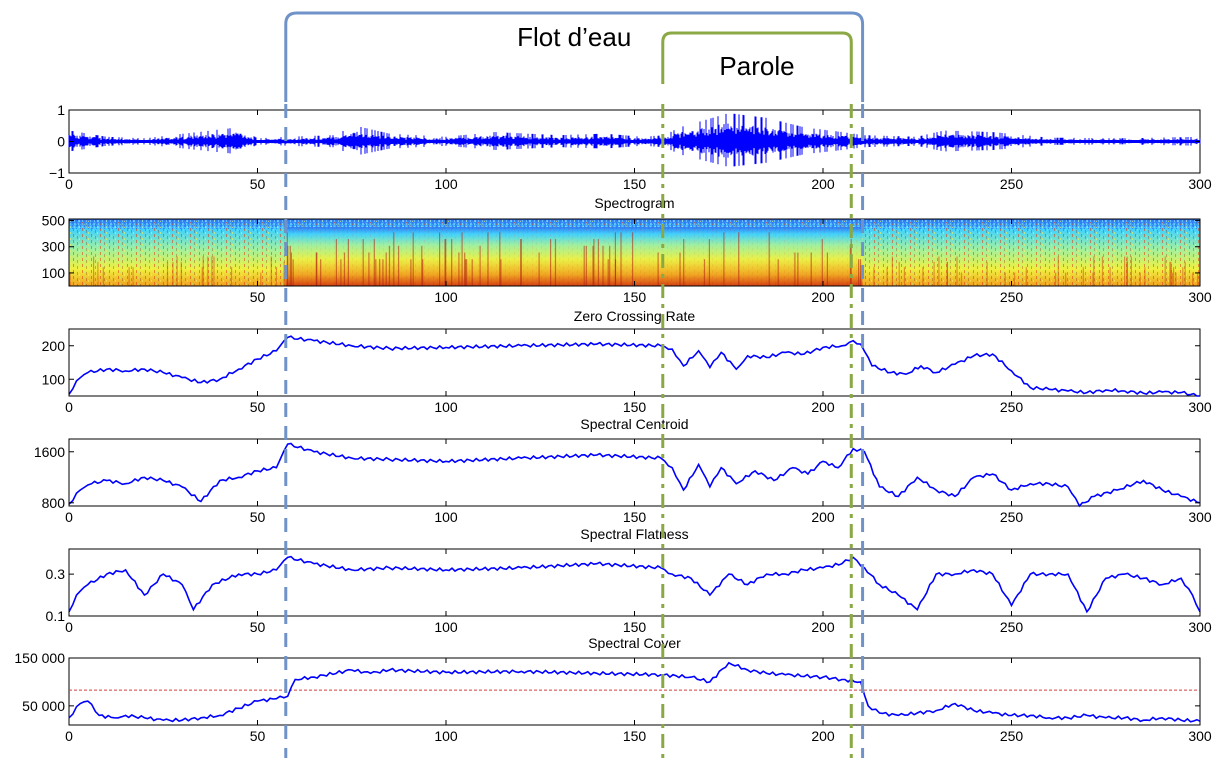 The height and width of the screenshot is (758, 1230). Describe the element at coordinates (634, 534) in the screenshot. I see `spectral-flatness-title: Spectral Flatness` at that location.